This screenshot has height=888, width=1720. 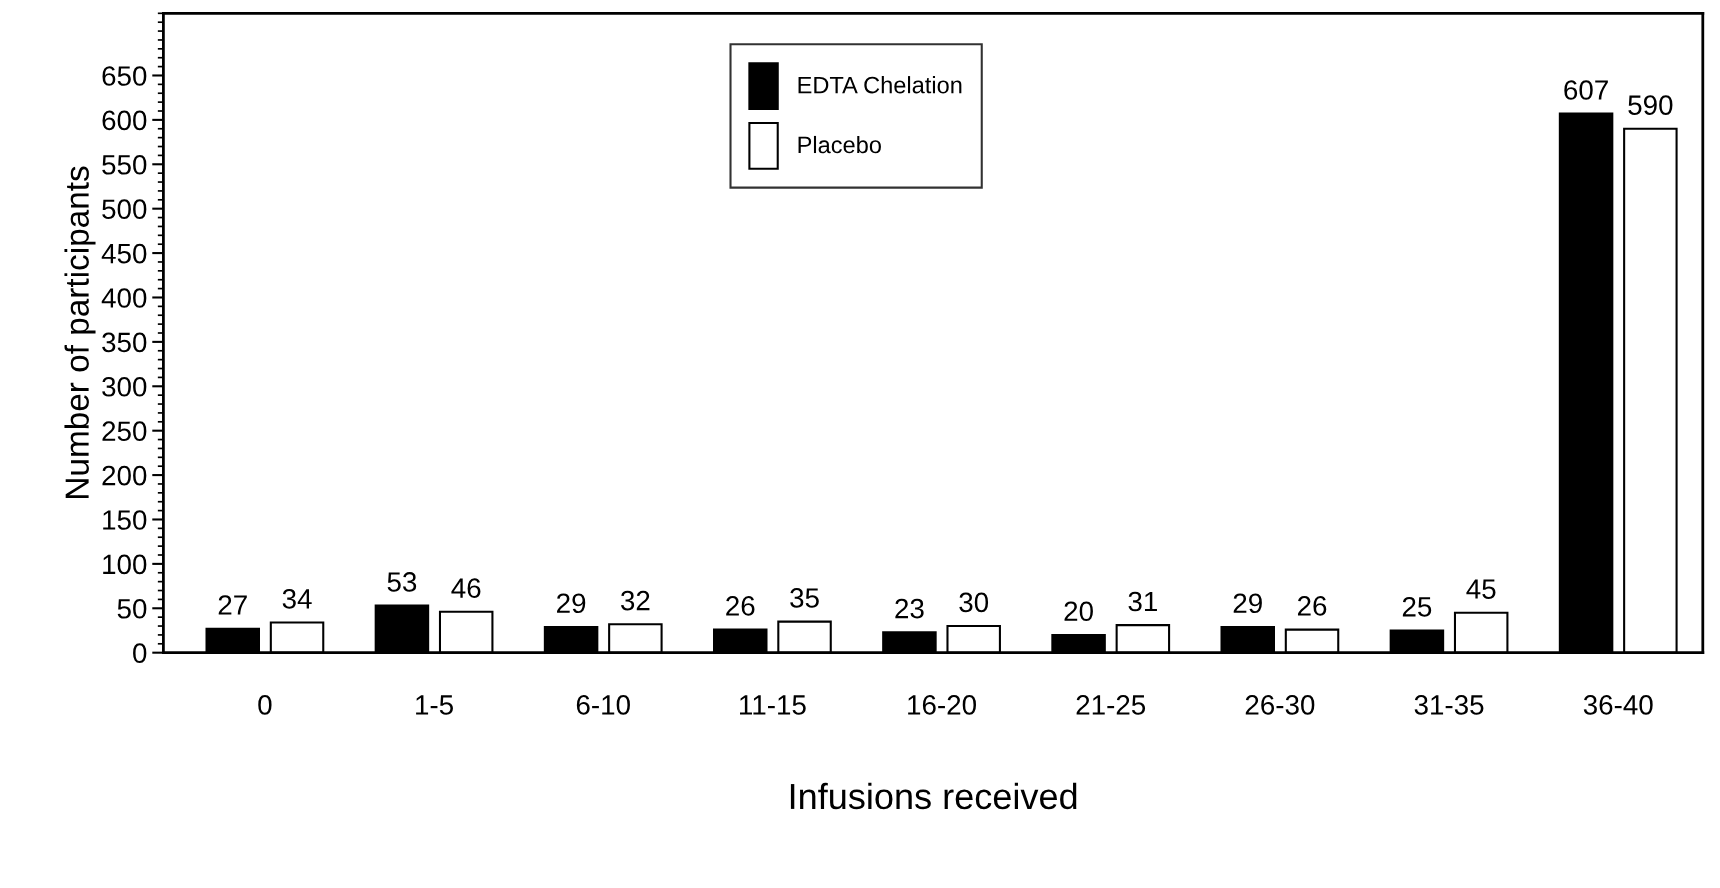 What do you see at coordinates (80, 332) in the screenshot?
I see `y-axis-title: Number of participants` at bounding box center [80, 332].